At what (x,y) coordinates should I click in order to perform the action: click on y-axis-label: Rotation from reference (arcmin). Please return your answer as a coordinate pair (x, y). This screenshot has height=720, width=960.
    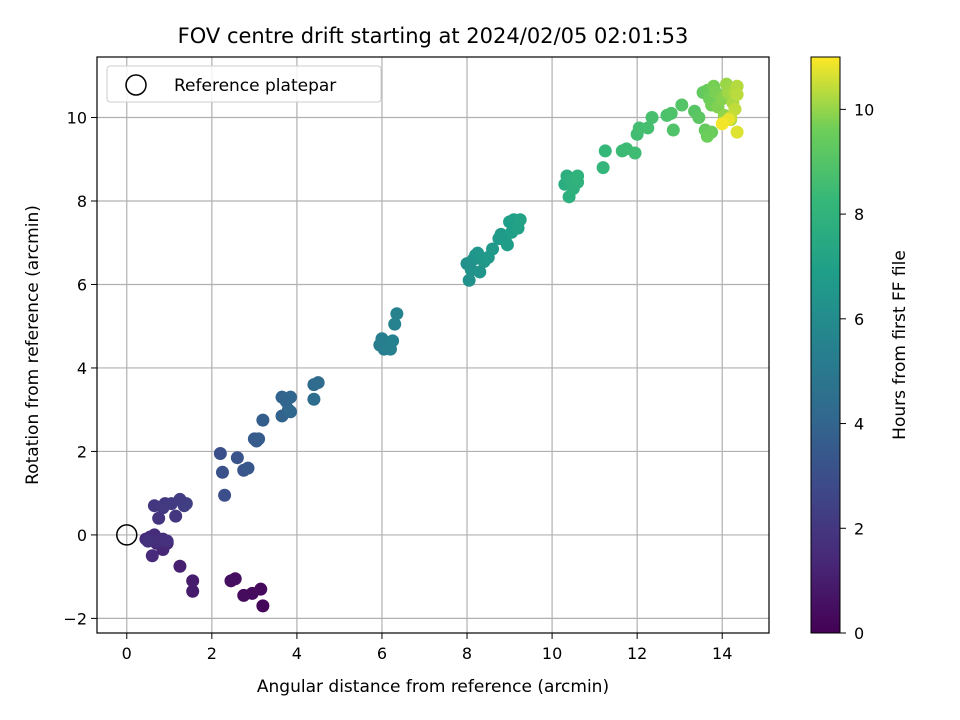
    Looking at the image, I should click on (33, 345).